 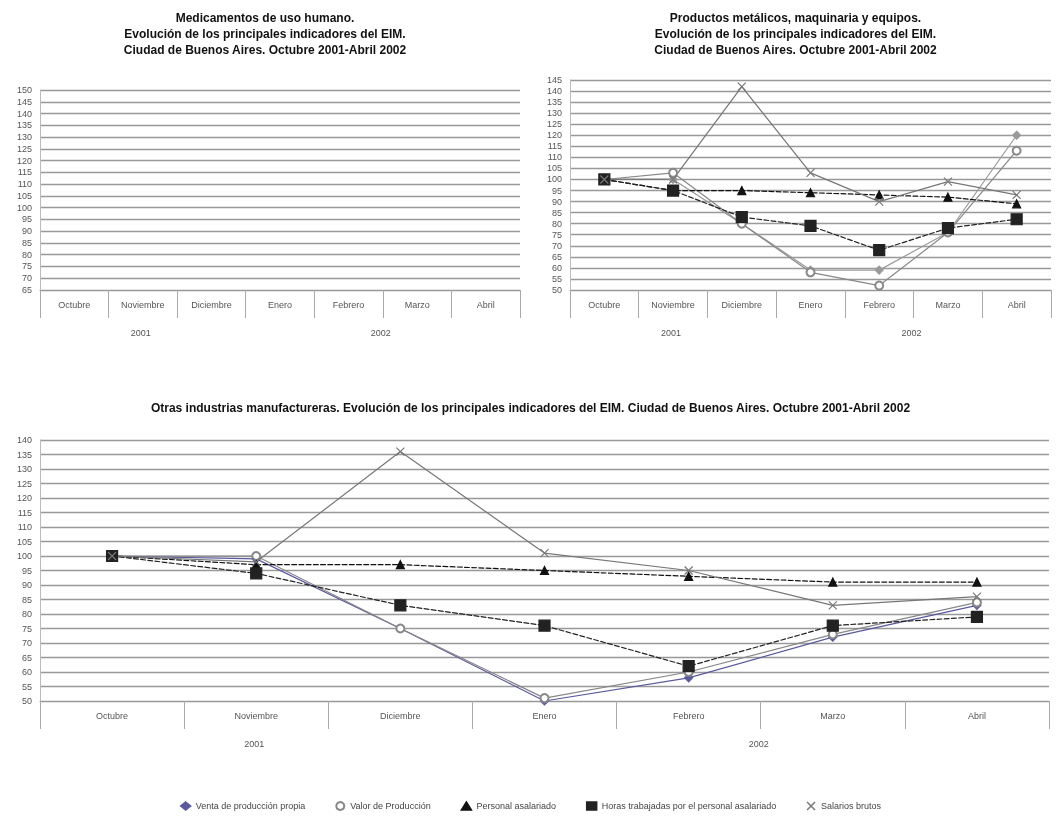 I want to click on y-tick-label: 150, so click(x=24, y=90).